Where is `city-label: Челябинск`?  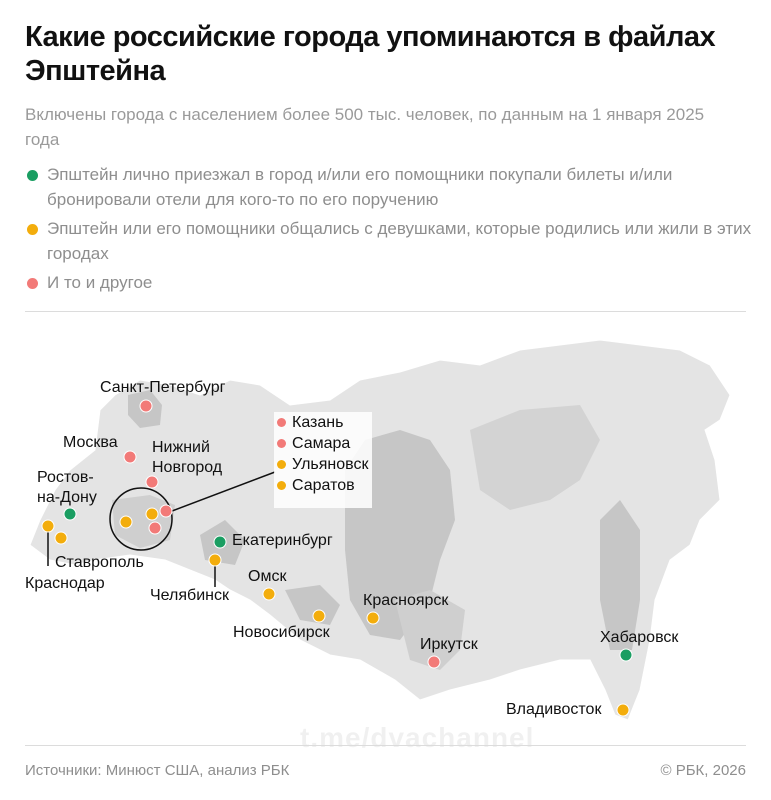 city-label: Челябинск is located at coordinates (189, 595).